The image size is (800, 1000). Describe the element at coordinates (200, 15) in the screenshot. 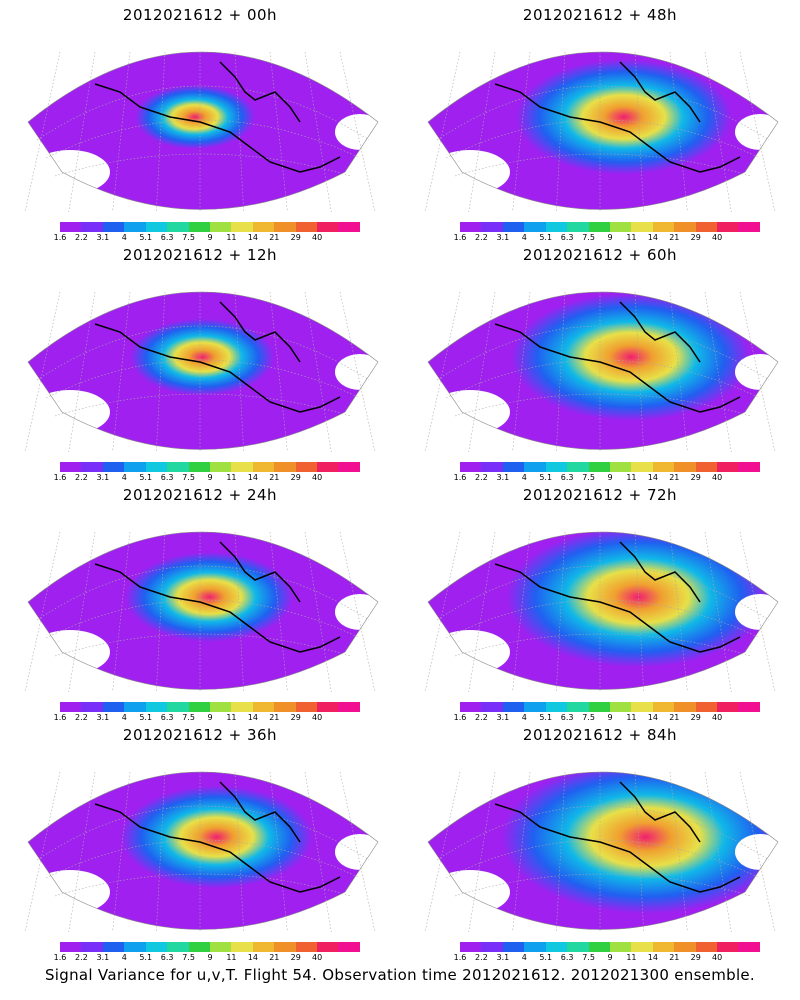

I see `panel-title: 2012021612 + 00h` at that location.